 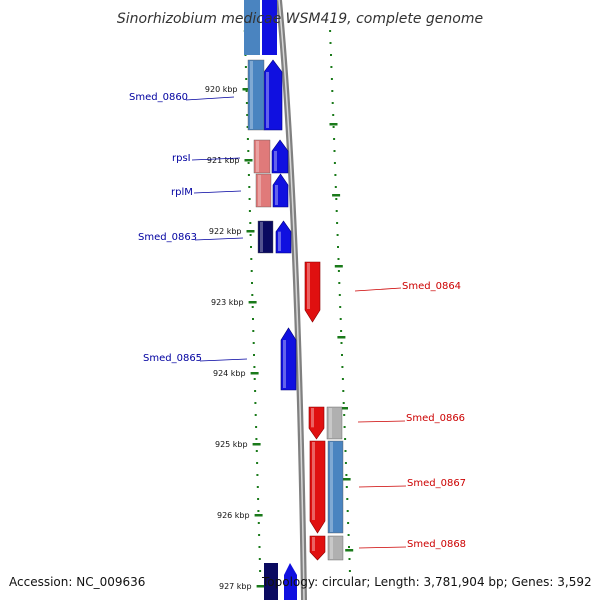 I want to click on gene-label: Smed_0863, so click(x=167, y=237).